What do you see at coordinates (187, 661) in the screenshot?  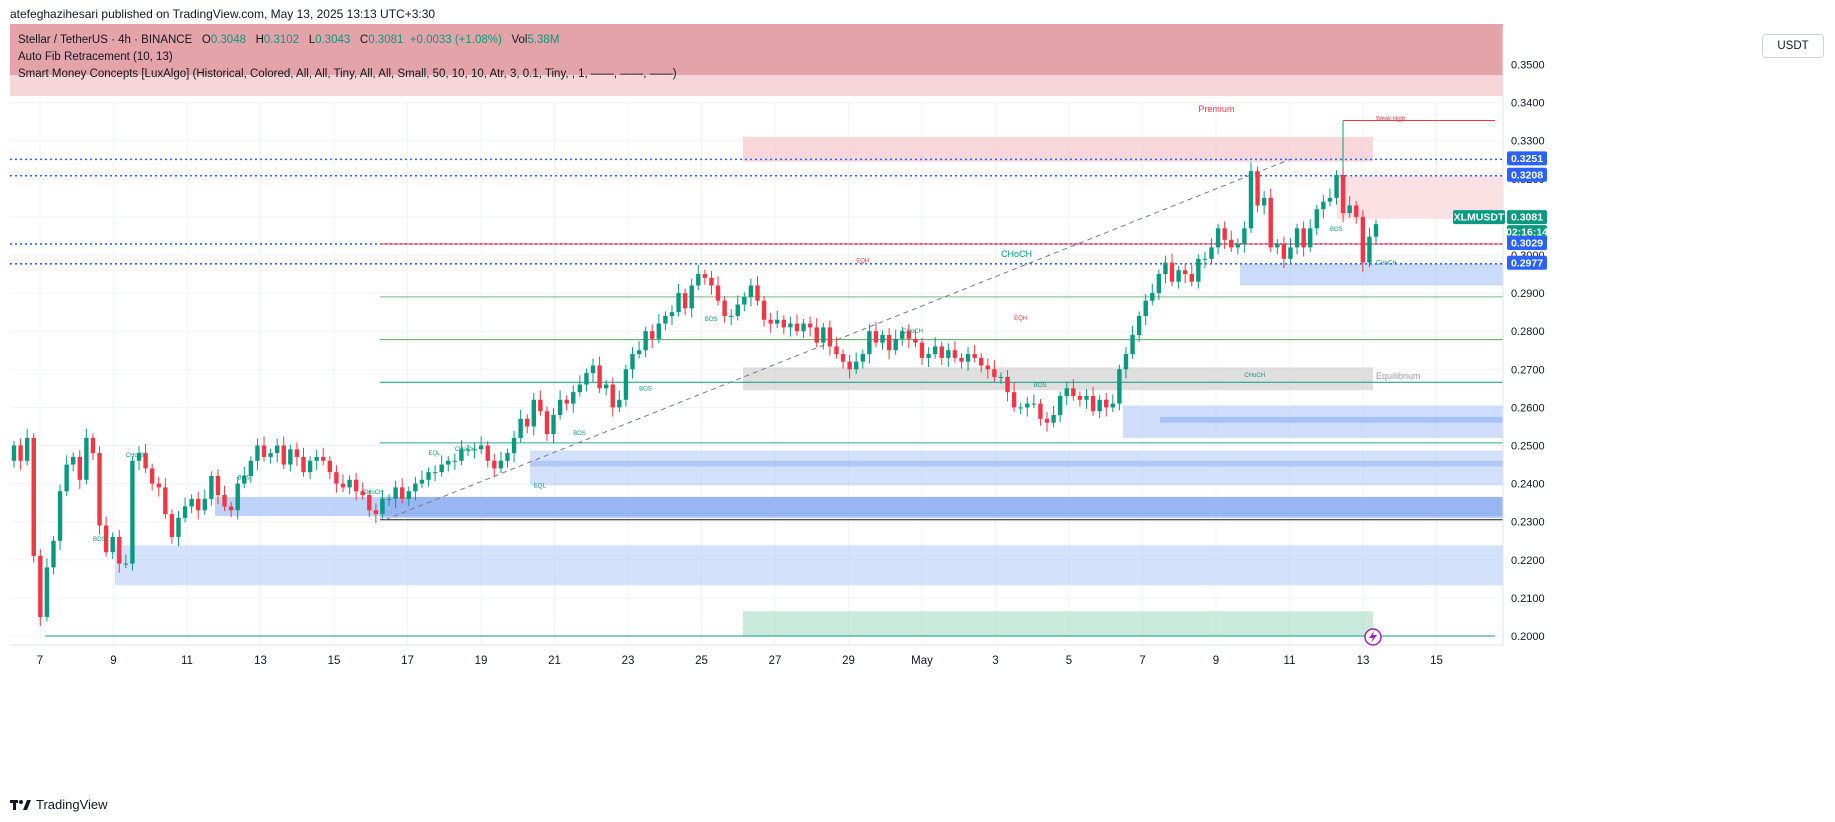 I see `time-tick-label: 11` at bounding box center [187, 661].